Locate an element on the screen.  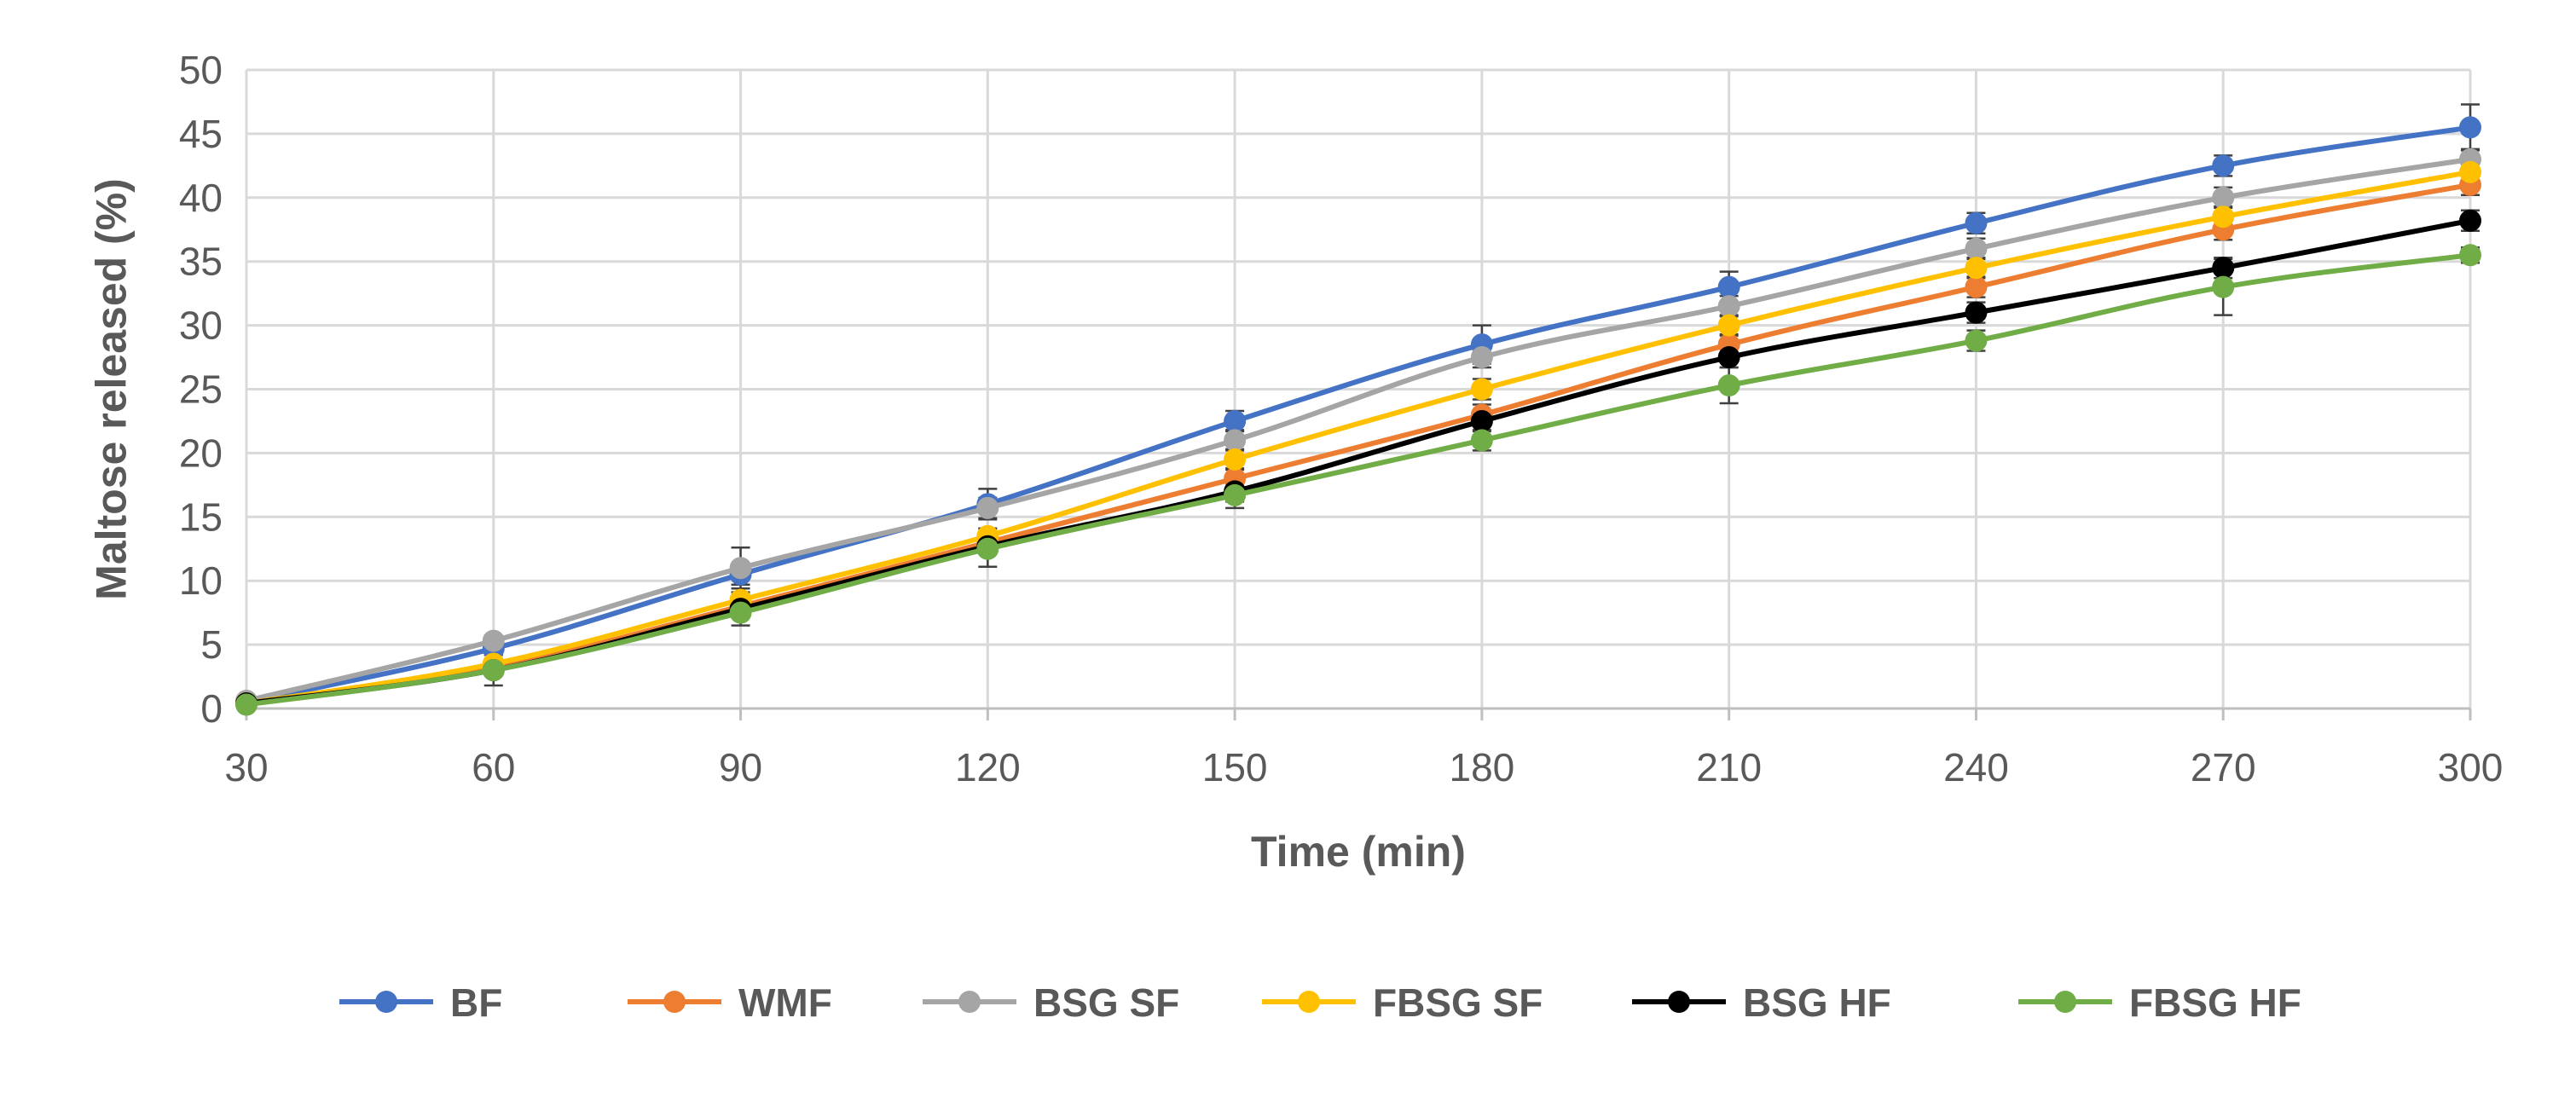
x-tick-label: 120 is located at coordinates (988, 767).